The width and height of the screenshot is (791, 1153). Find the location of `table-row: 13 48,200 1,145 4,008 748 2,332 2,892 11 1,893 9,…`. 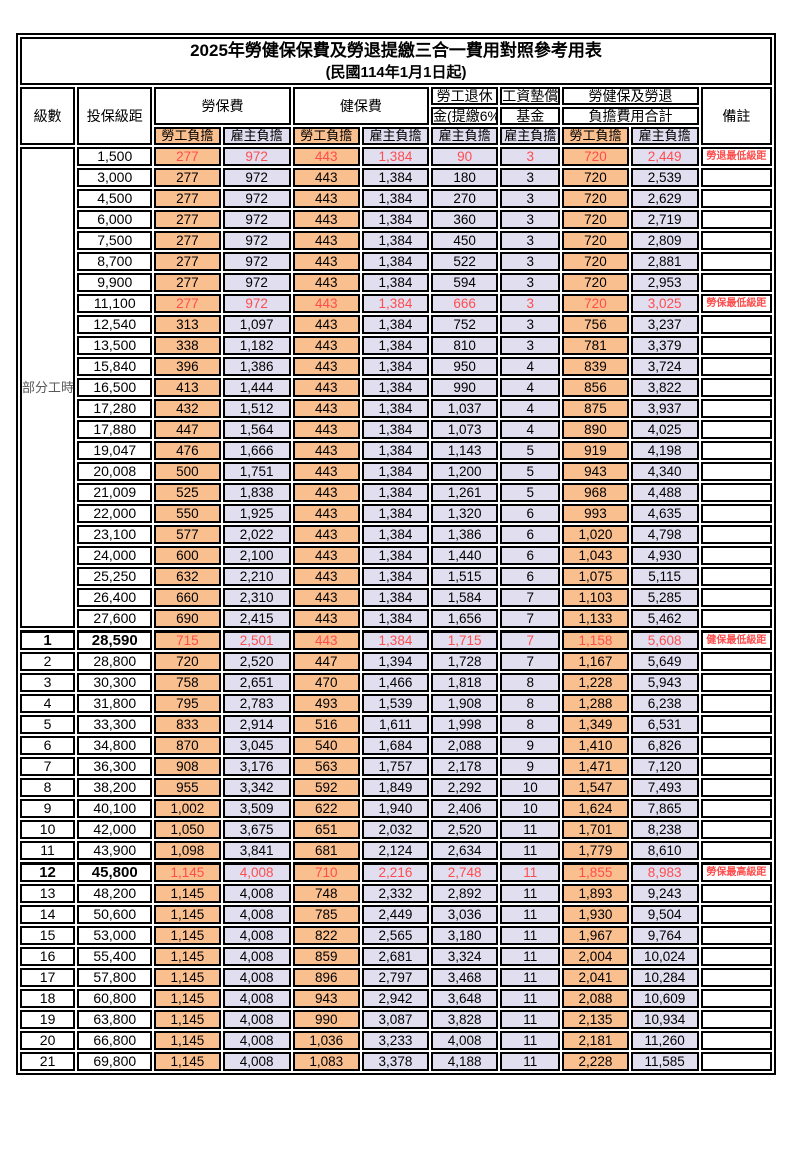

table-row: 13 48,200 1,145 4,008 748 2,332 2,892 11 1,893 9,… is located at coordinates (396, 893).